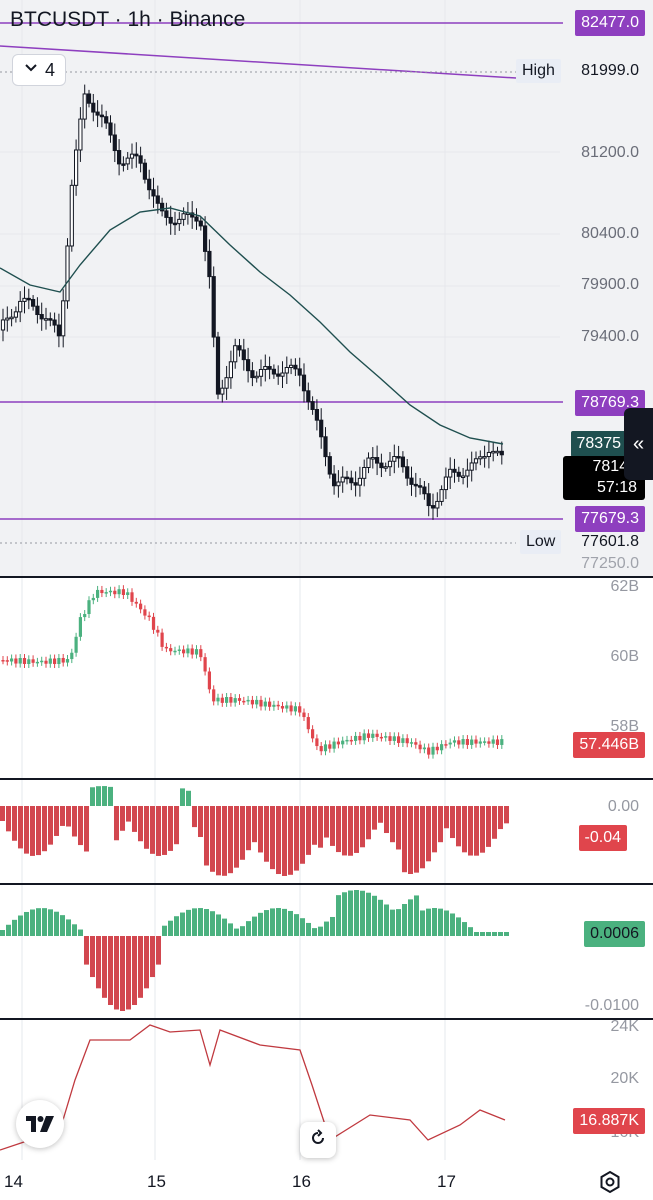 This screenshot has height=1200, width=653. What do you see at coordinates (39, 70) in the screenshot?
I see `indicators-toggle: 4` at bounding box center [39, 70].